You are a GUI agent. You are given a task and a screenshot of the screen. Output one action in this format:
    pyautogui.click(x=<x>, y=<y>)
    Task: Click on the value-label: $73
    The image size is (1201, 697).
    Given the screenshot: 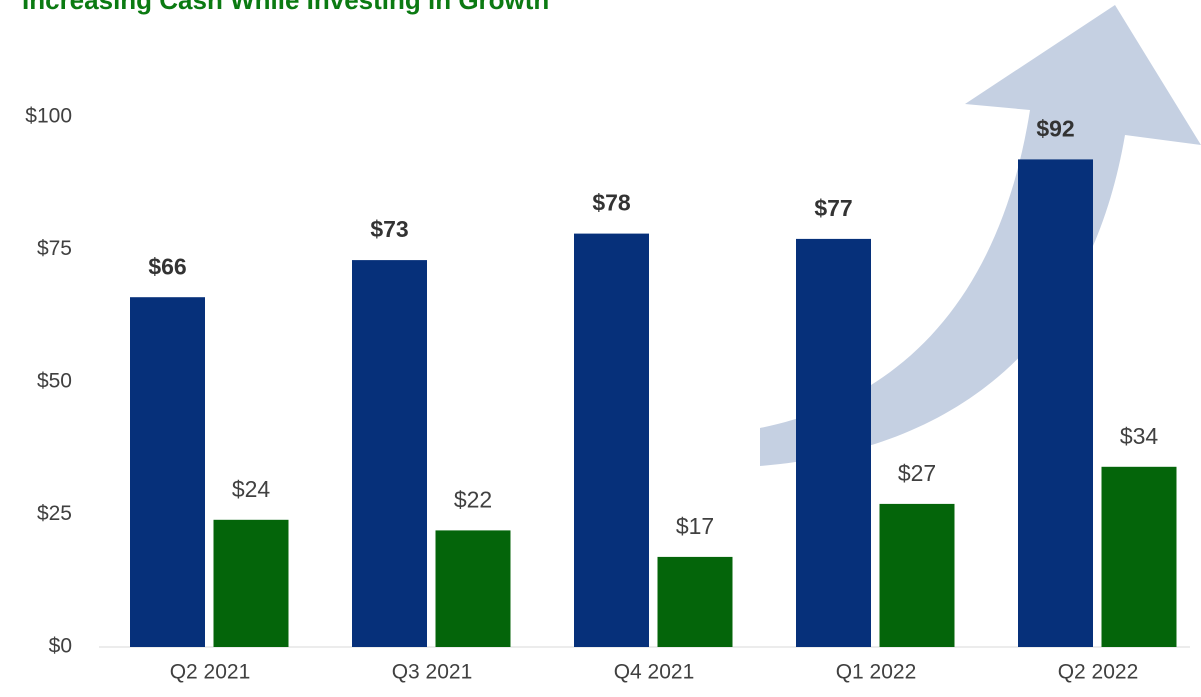 What is the action you would take?
    pyautogui.click(x=389, y=229)
    